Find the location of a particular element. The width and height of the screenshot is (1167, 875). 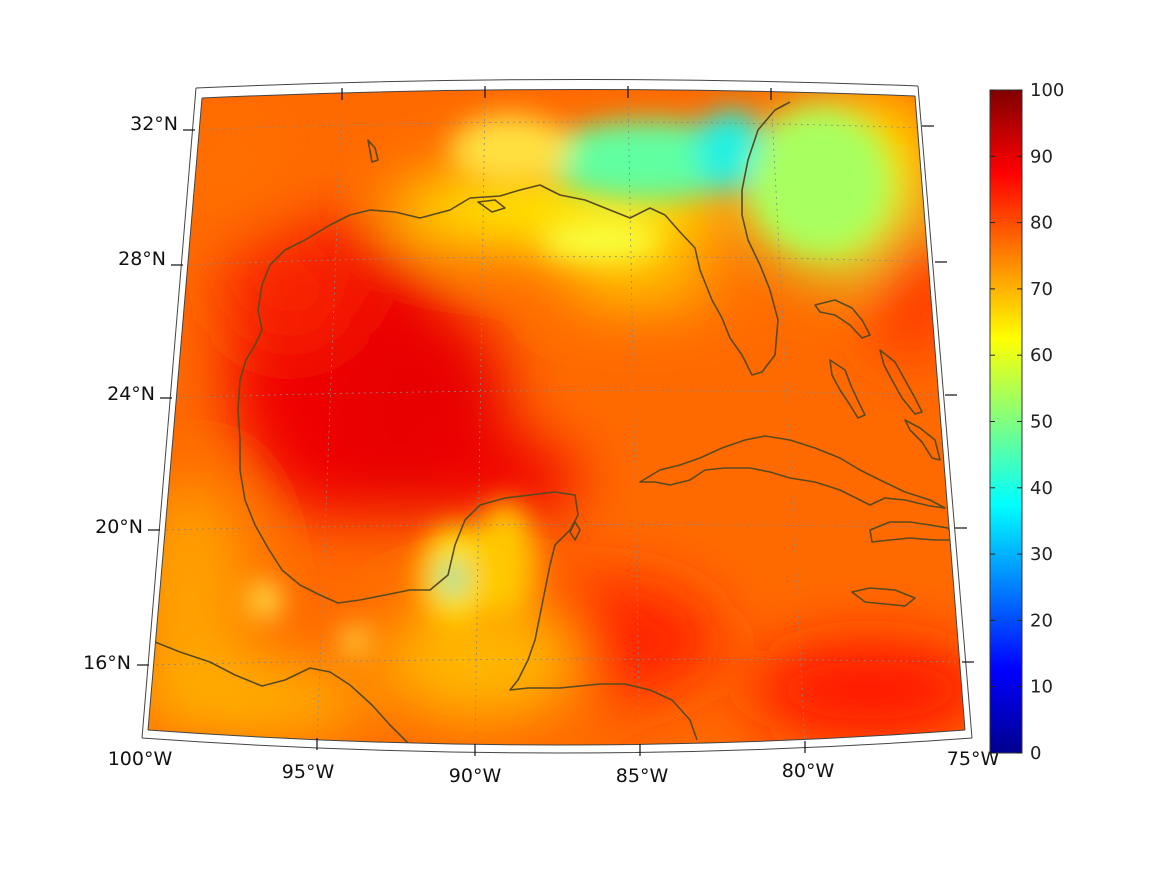

lon-label-95: 95°W is located at coordinates (308, 772).